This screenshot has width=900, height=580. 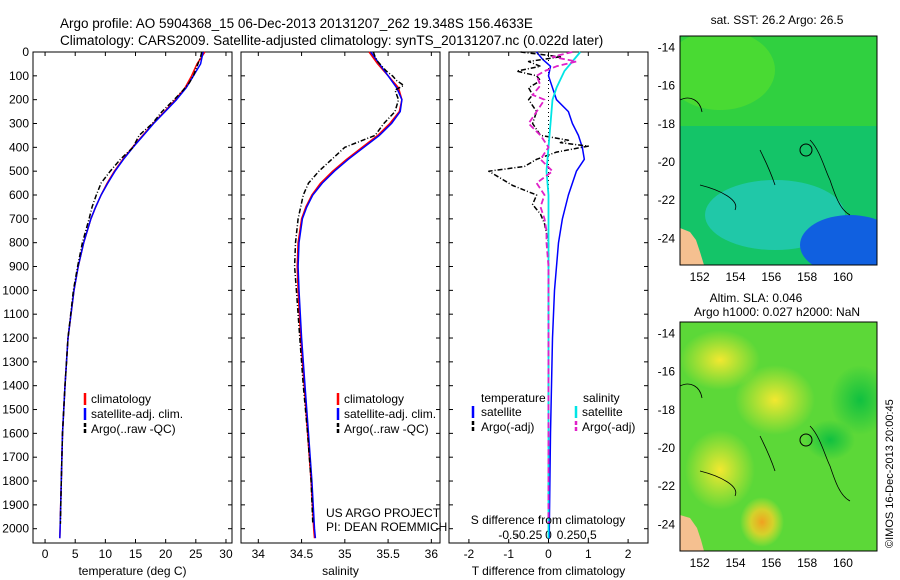 What do you see at coordinates (15, 386) in the screenshot?
I see `depth-tick-label: 1400` at bounding box center [15, 386].